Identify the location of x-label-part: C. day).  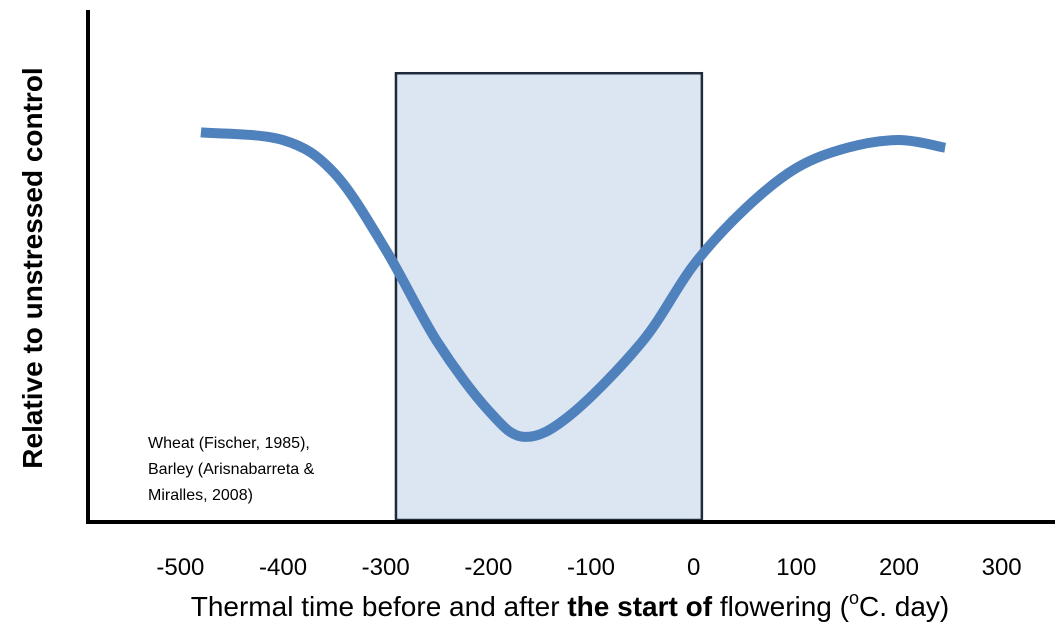
(904, 606).